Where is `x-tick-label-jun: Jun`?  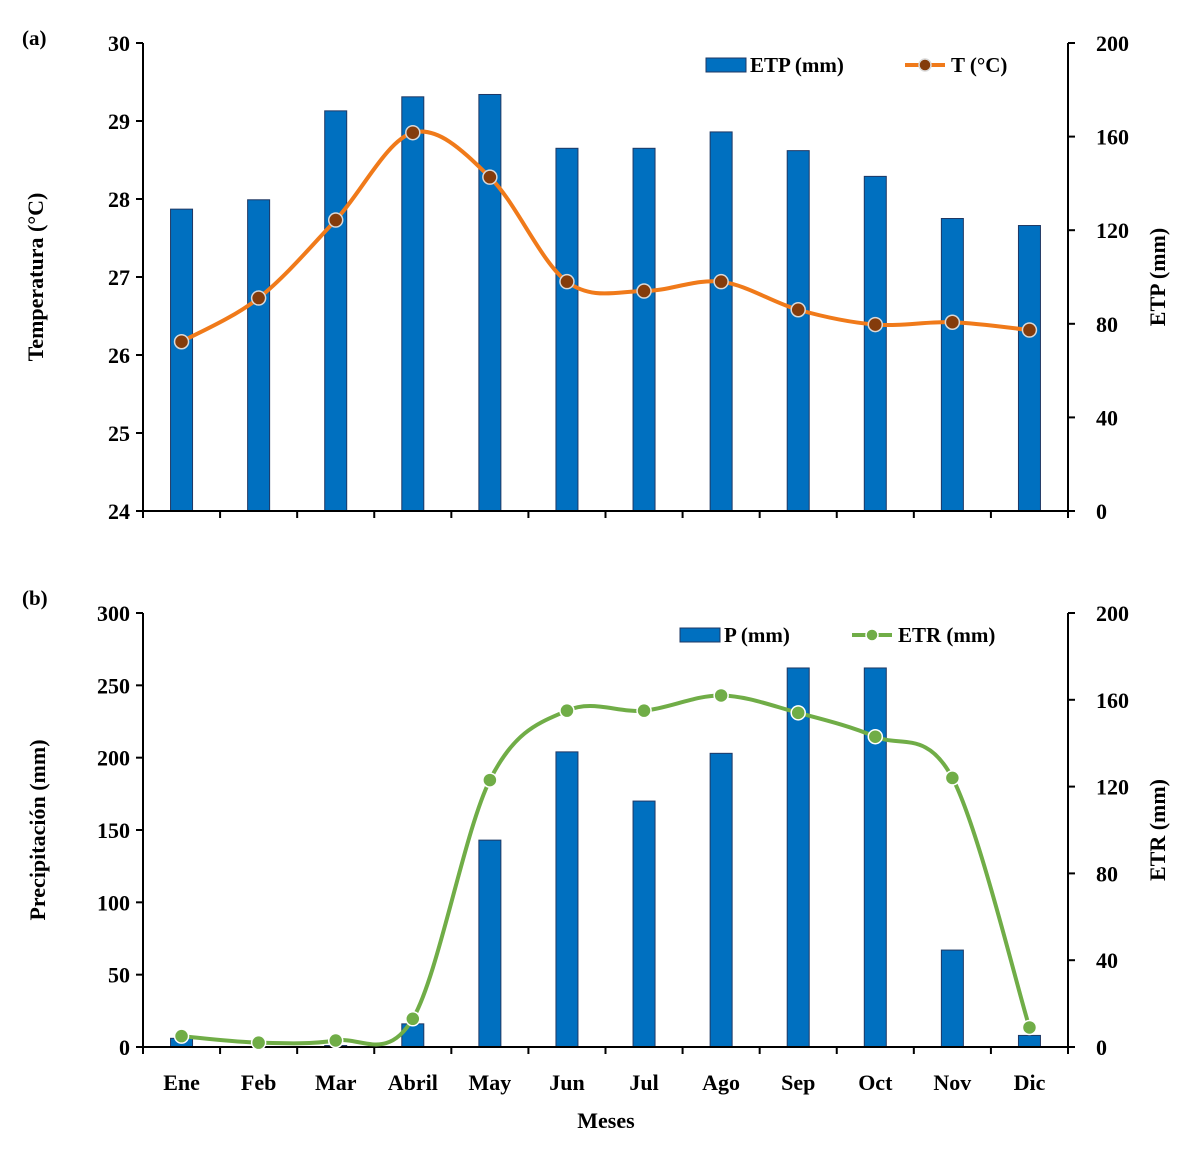 x-tick-label-jun: Jun is located at coordinates (566, 1082).